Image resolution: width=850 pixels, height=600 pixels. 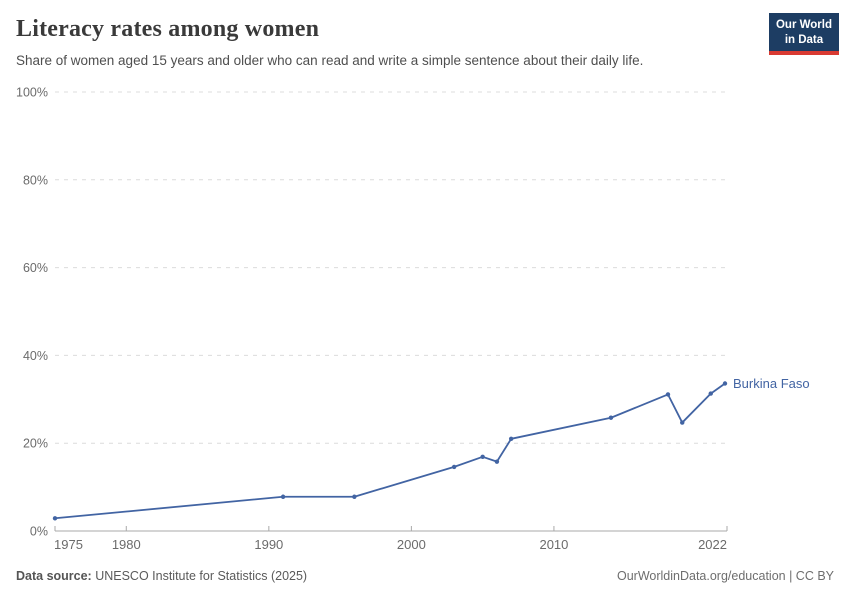 I want to click on x-tick-label-2000: 2000, so click(x=411, y=544).